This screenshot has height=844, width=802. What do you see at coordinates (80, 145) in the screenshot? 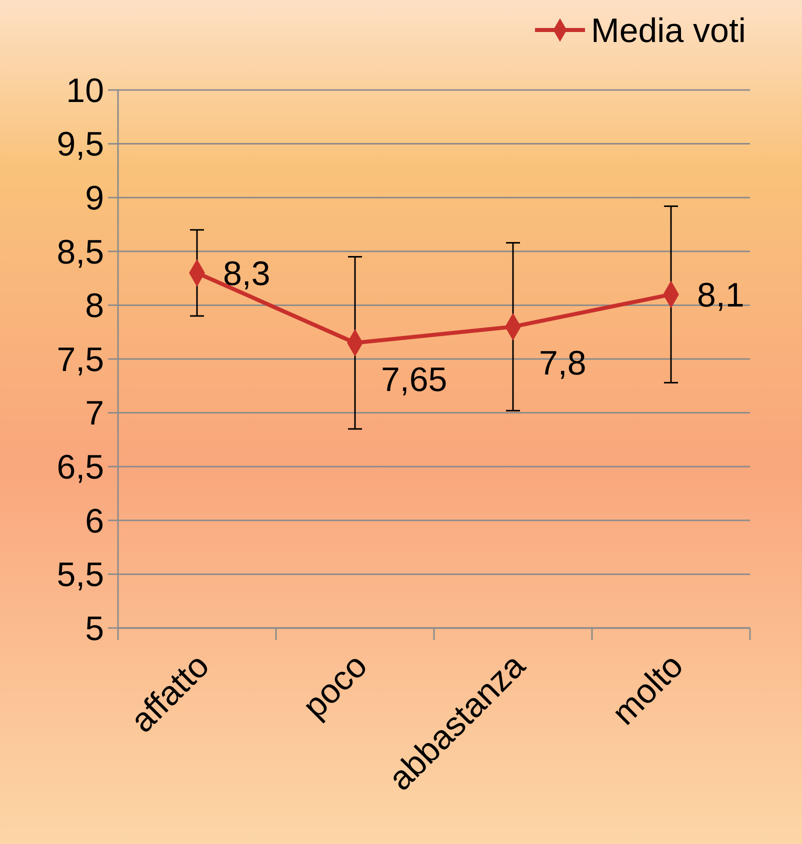
I see `y-tick-label: 9,5` at bounding box center [80, 145].